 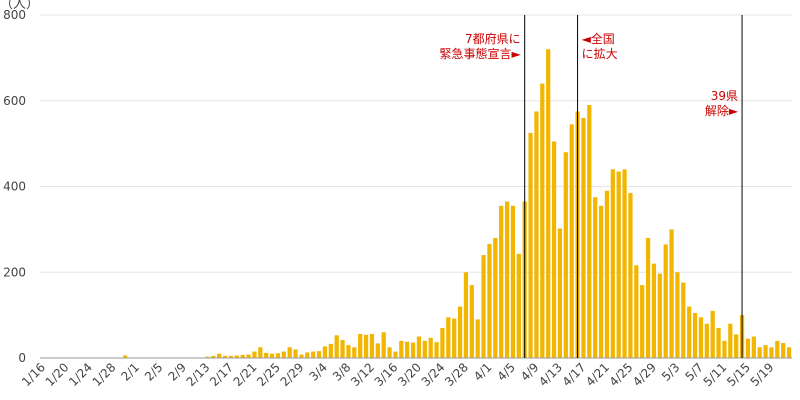 What do you see at coordinates (598, 38) in the screenshot?
I see `event-annotation: ◄全国` at bounding box center [598, 38].